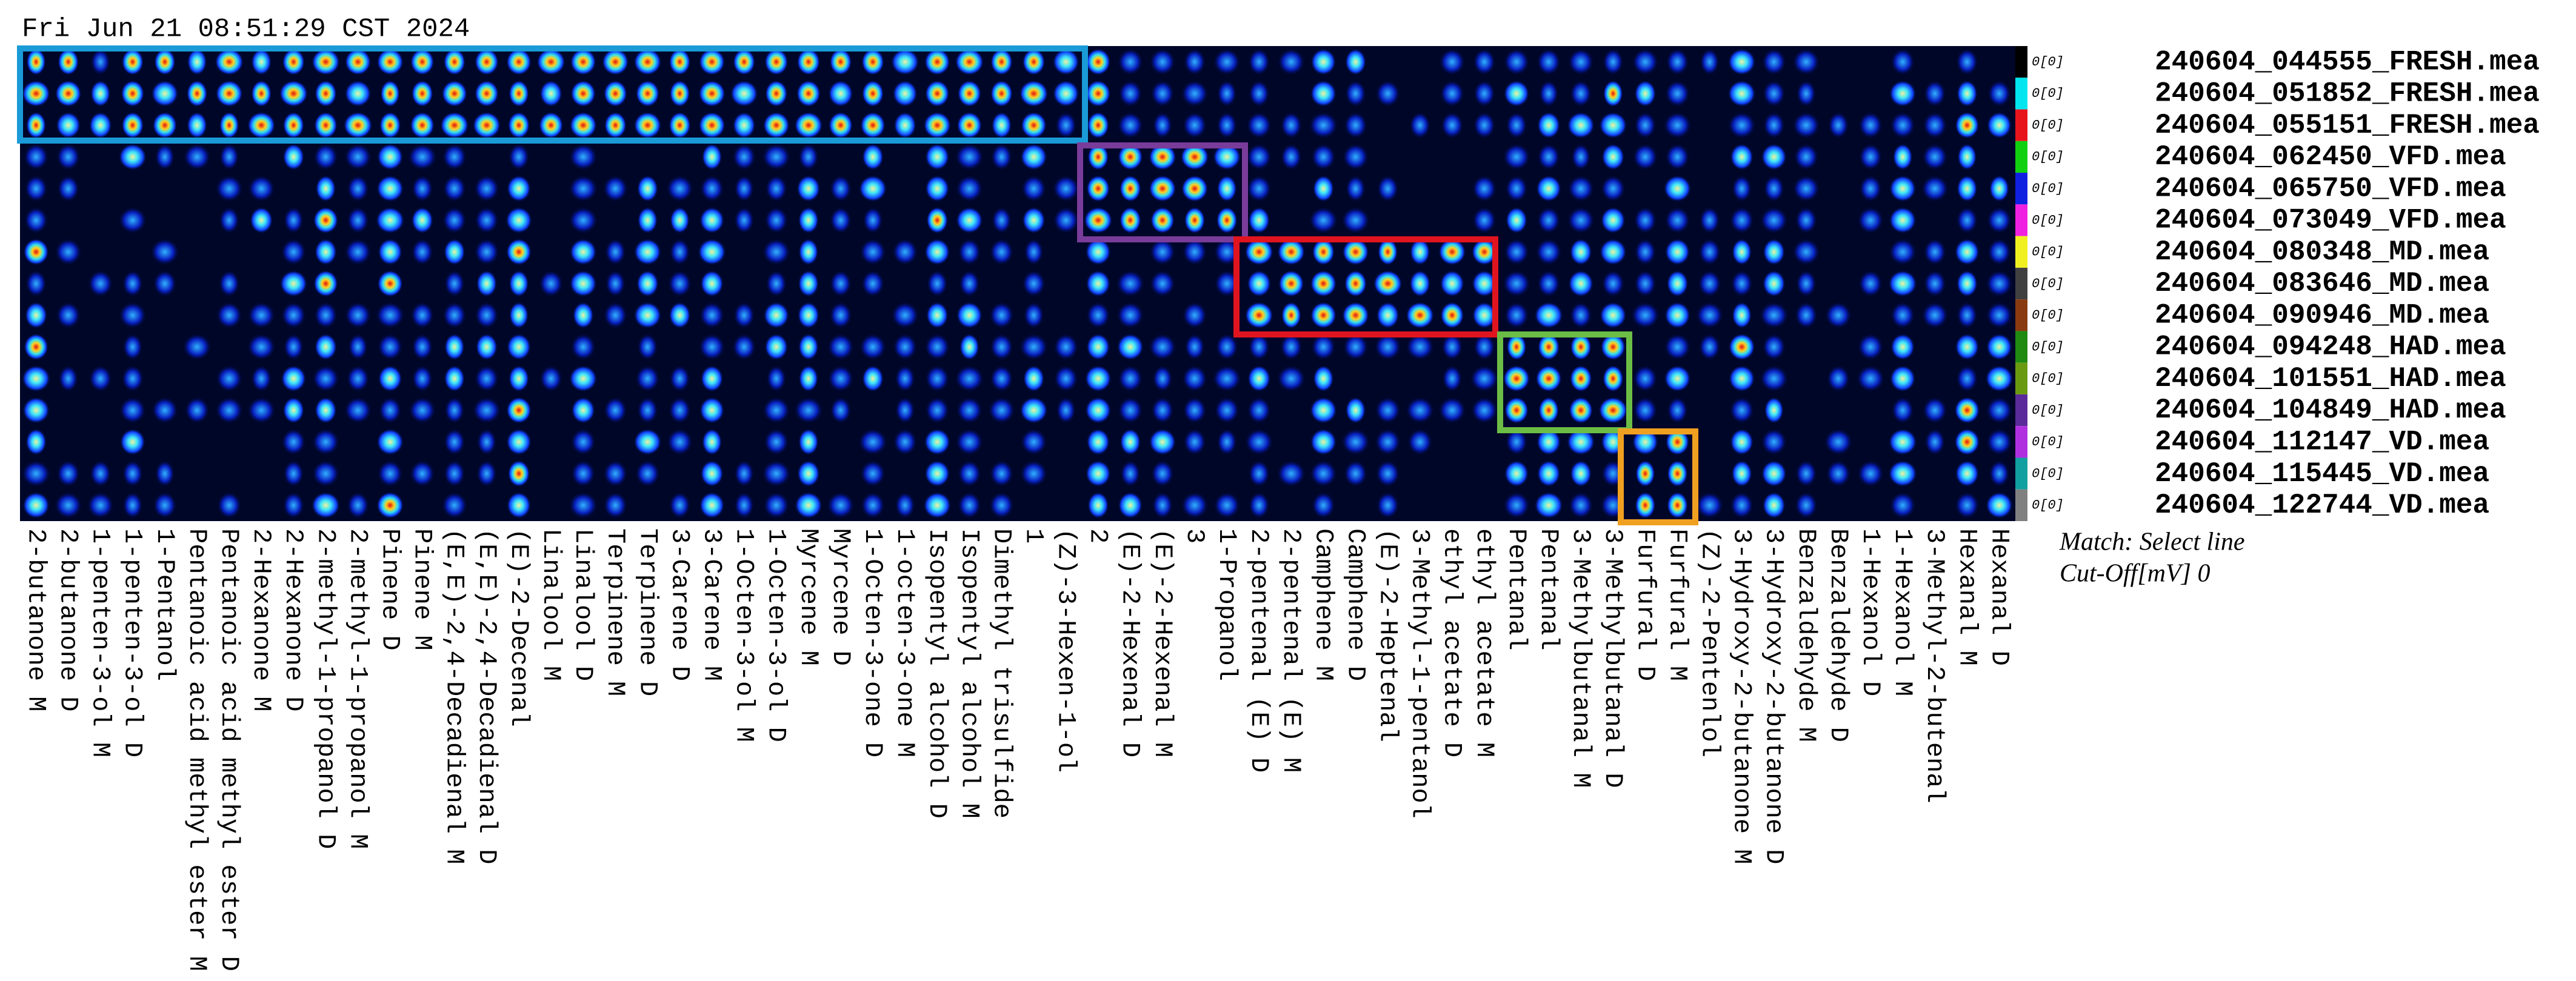 The width and height of the screenshot is (2576, 981). What do you see at coordinates (712, 604) in the screenshot?
I see `compound-label: 3-Carene M` at bounding box center [712, 604].